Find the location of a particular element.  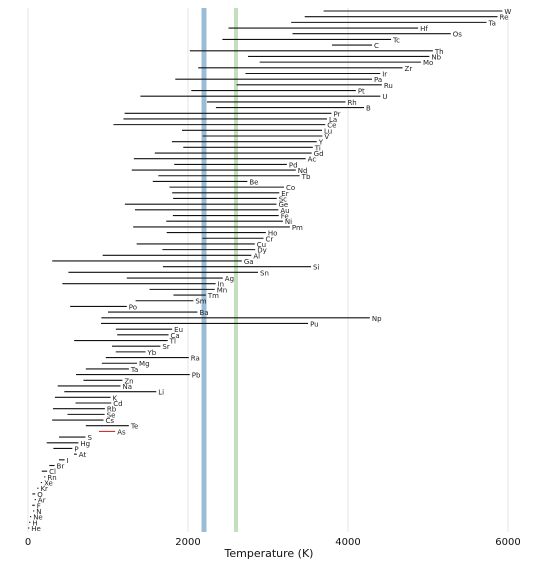

element-label-Tm: Tm is located at coordinates (213, 296).